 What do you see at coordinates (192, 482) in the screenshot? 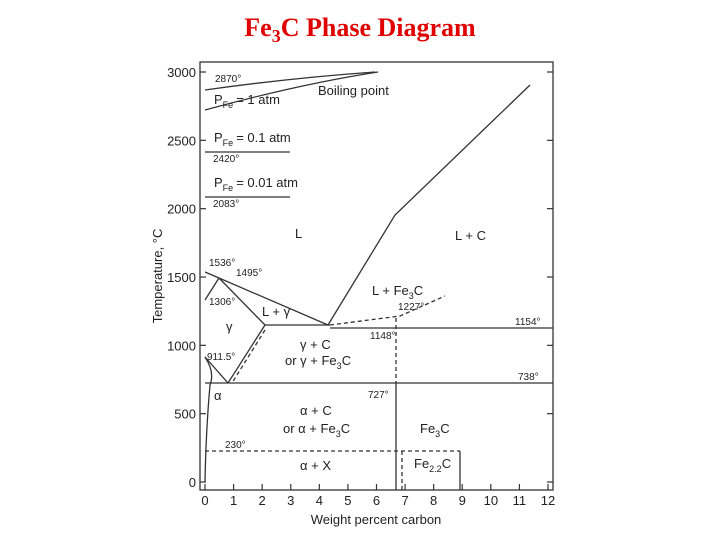
I see `y-tick-label: 0` at bounding box center [192, 482].